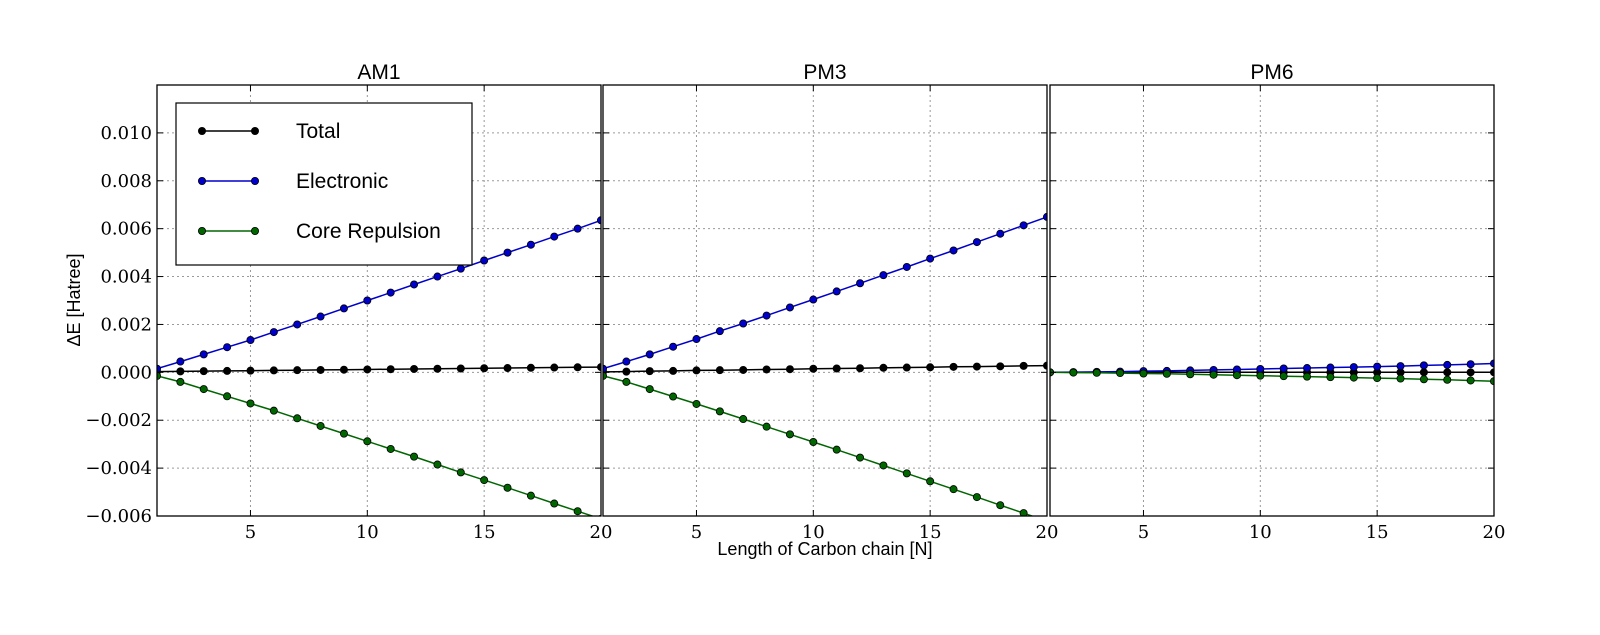  I want to click on legend-item-total: Total, so click(268, 131).